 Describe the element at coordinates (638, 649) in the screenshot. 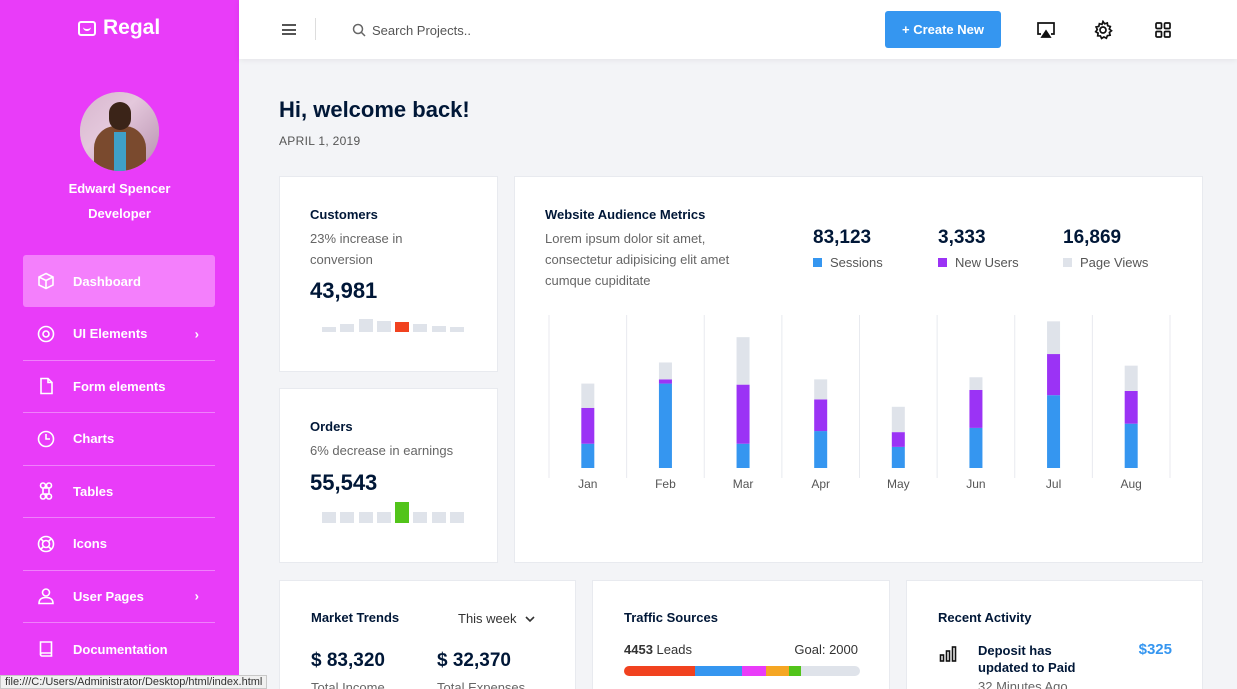

I see `leads-value: 4453` at that location.